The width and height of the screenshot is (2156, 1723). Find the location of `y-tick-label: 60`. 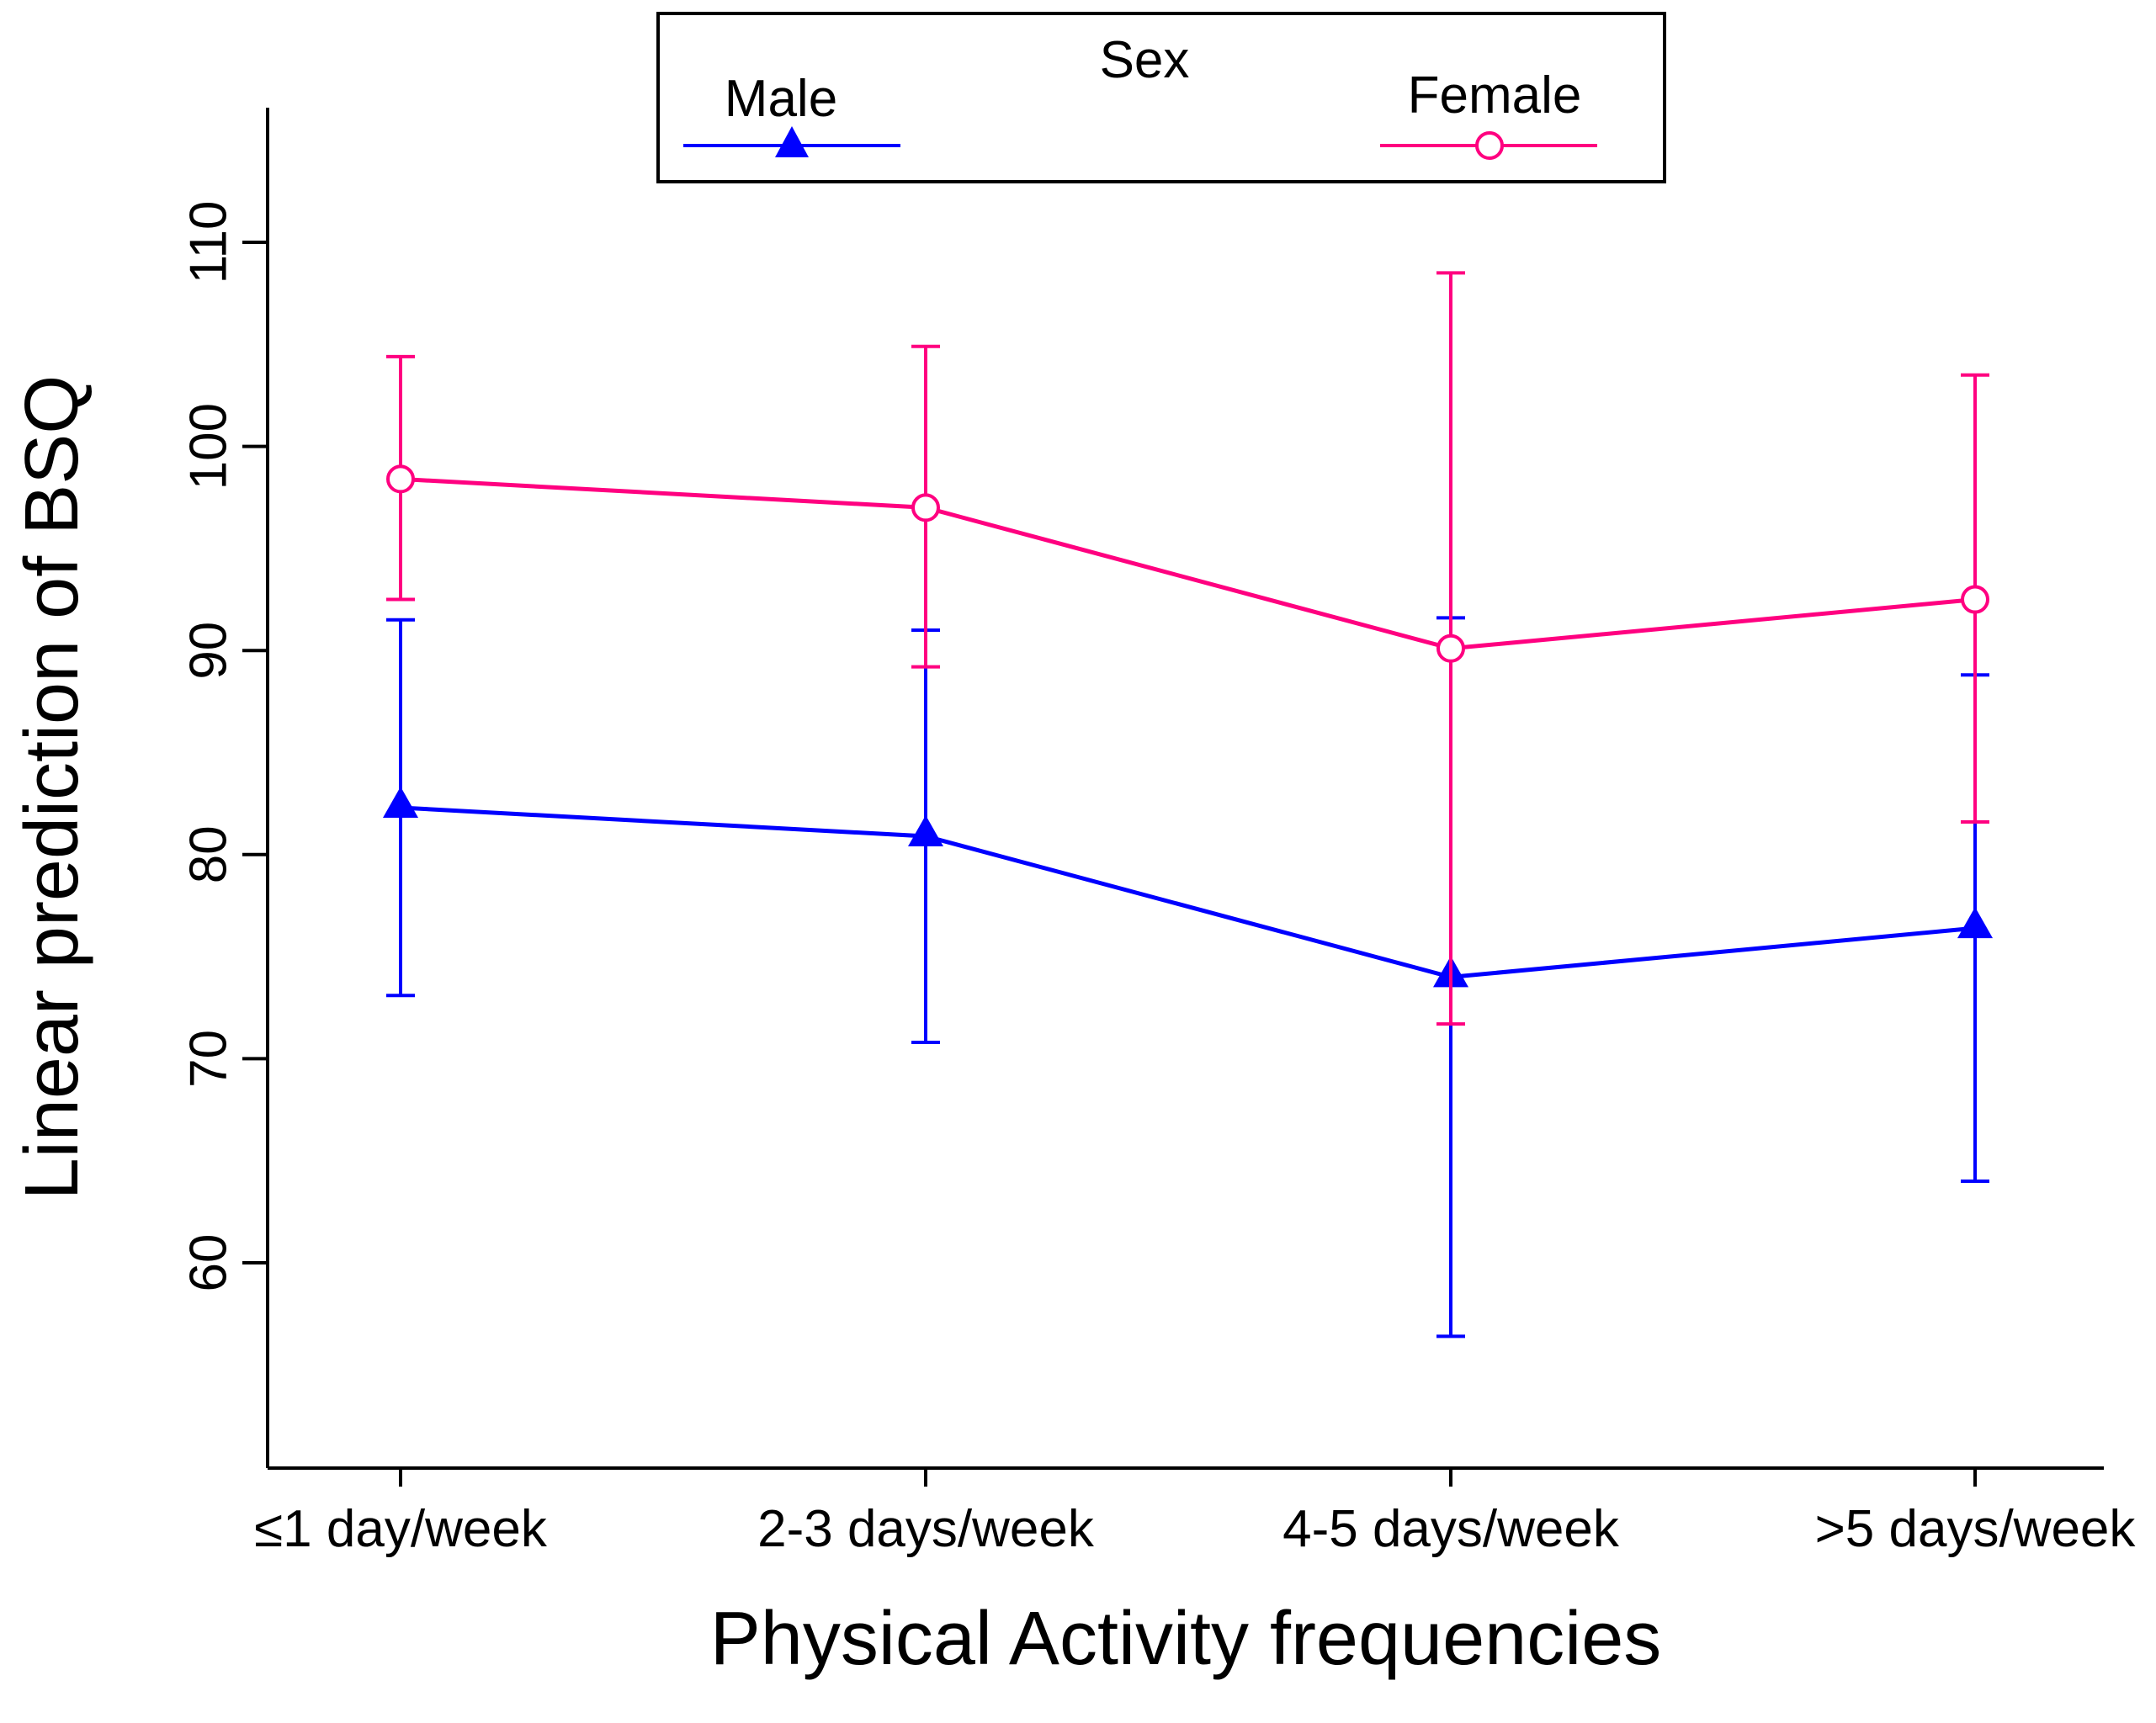

y-tick-label: 60 is located at coordinates (209, 1263).